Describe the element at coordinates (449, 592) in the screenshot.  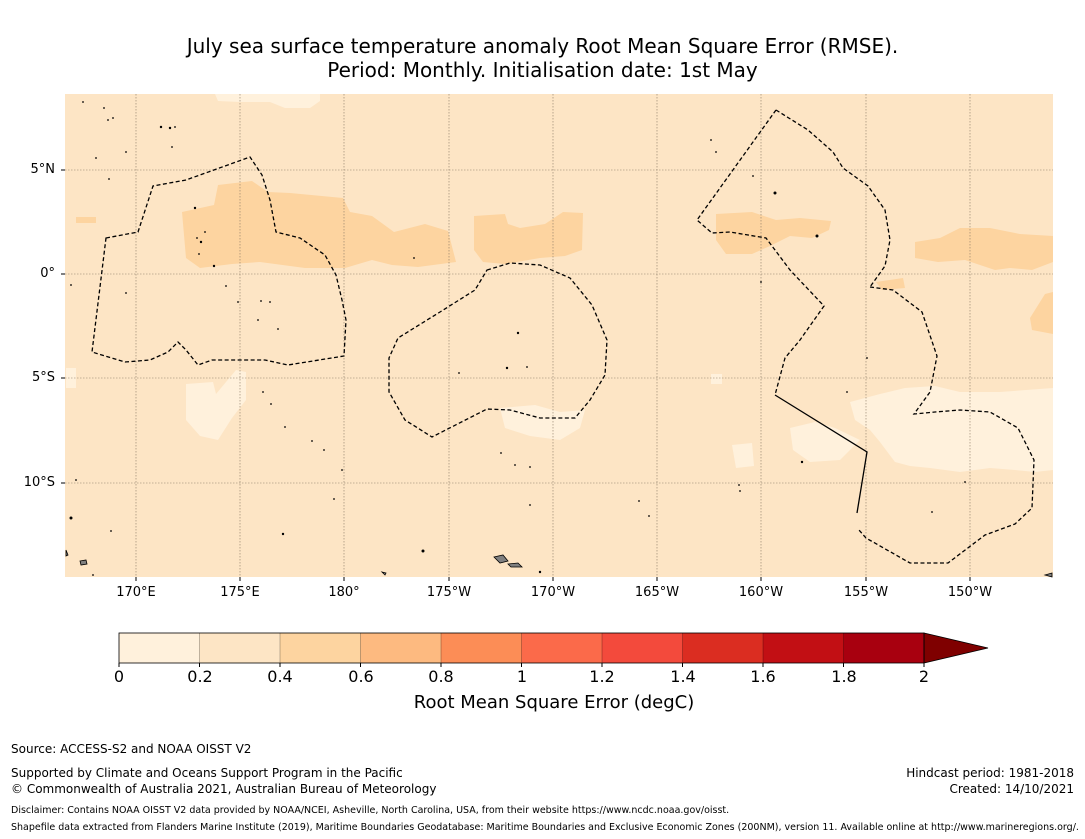
I see `lon-label-175w: 175°W` at that location.